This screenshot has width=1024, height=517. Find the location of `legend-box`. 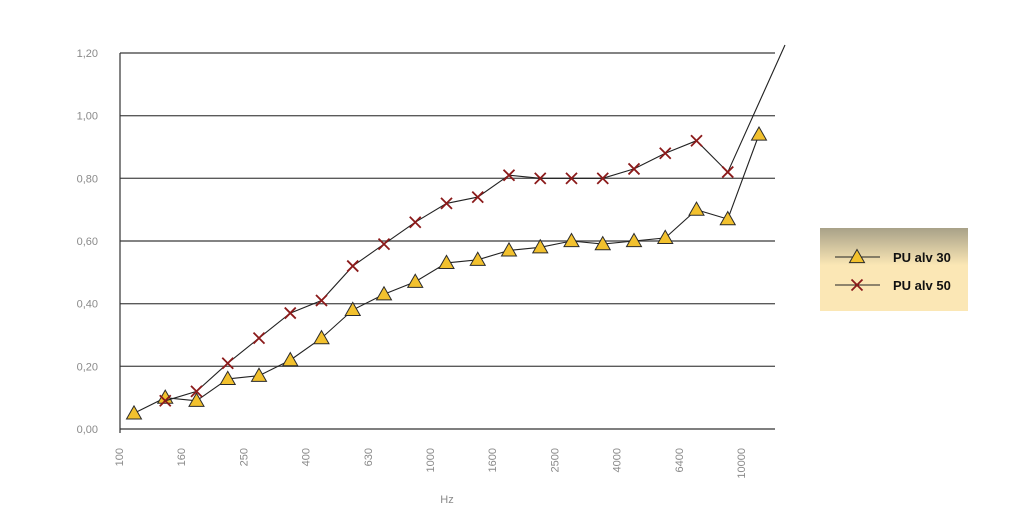

legend-box is located at coordinates (894, 269).